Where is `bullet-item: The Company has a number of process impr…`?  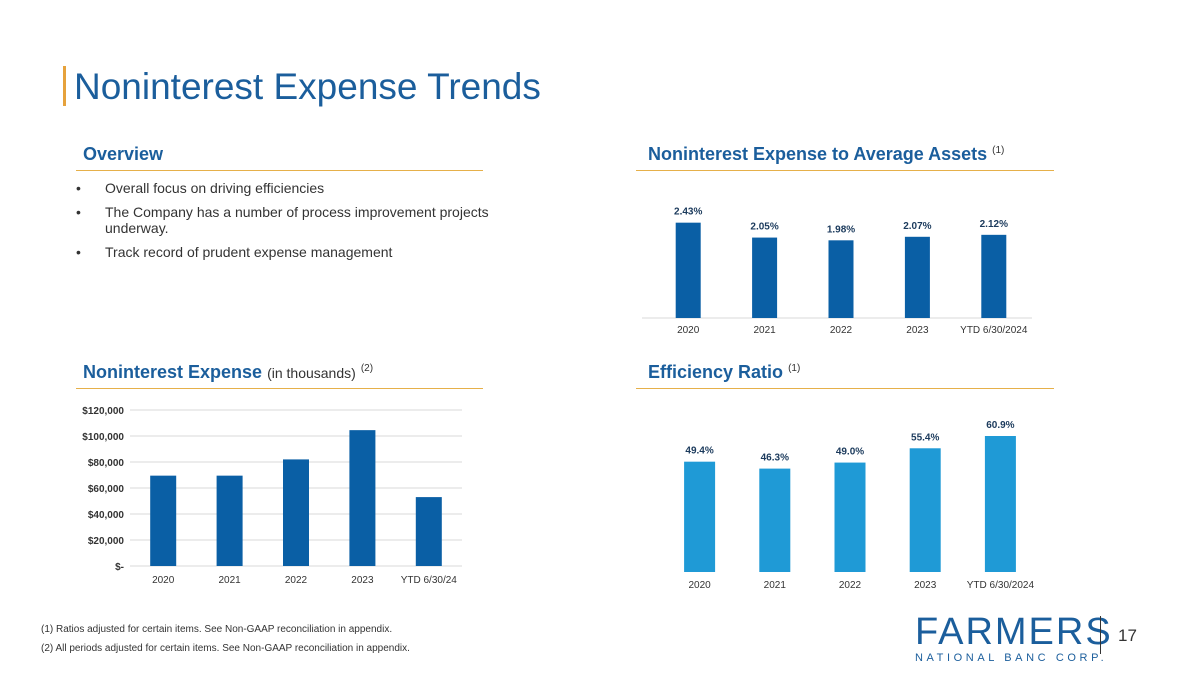
bullet-item: The Company has a number of process impr… is located at coordinates (286, 220).